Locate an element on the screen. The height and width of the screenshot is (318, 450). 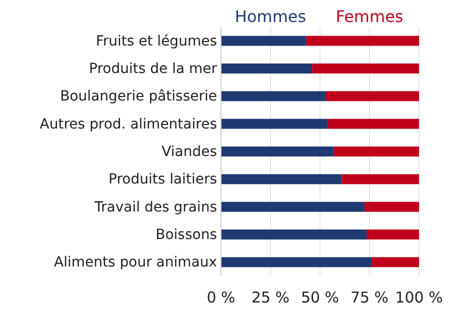
series-label: Femmes is located at coordinates (370, 16).